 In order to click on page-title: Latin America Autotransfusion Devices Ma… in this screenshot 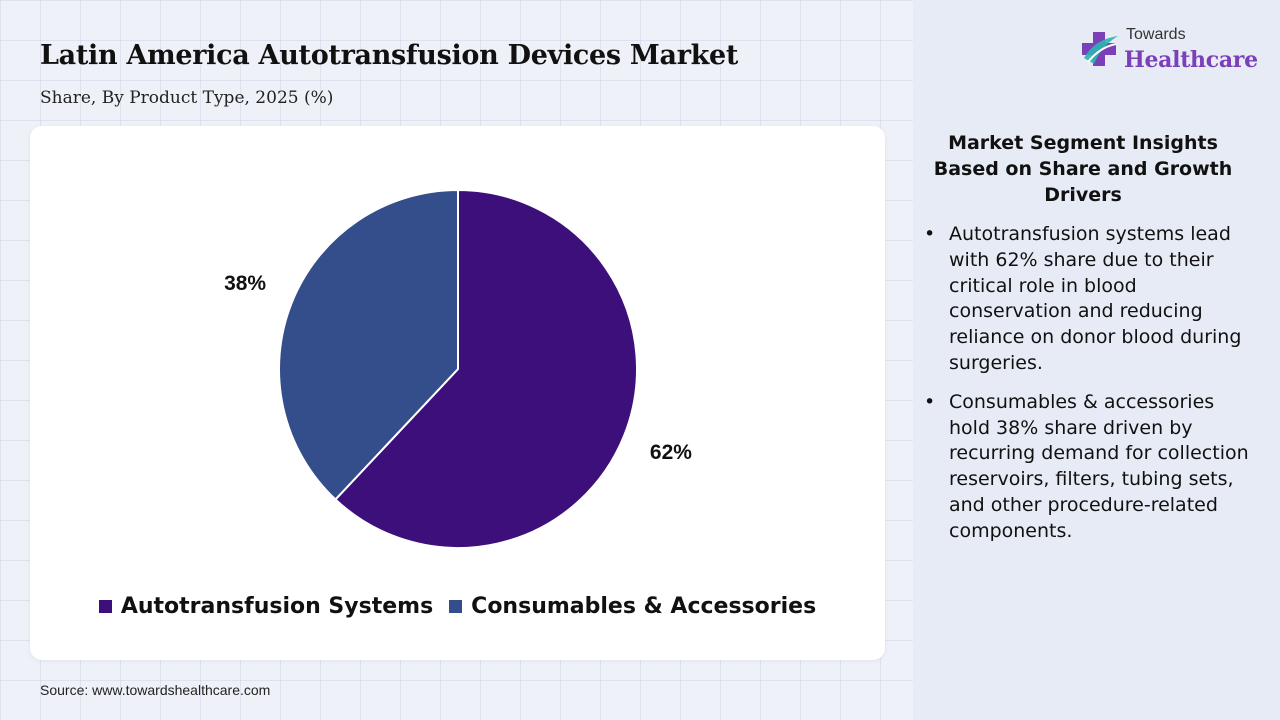, I will do `click(389, 55)`.